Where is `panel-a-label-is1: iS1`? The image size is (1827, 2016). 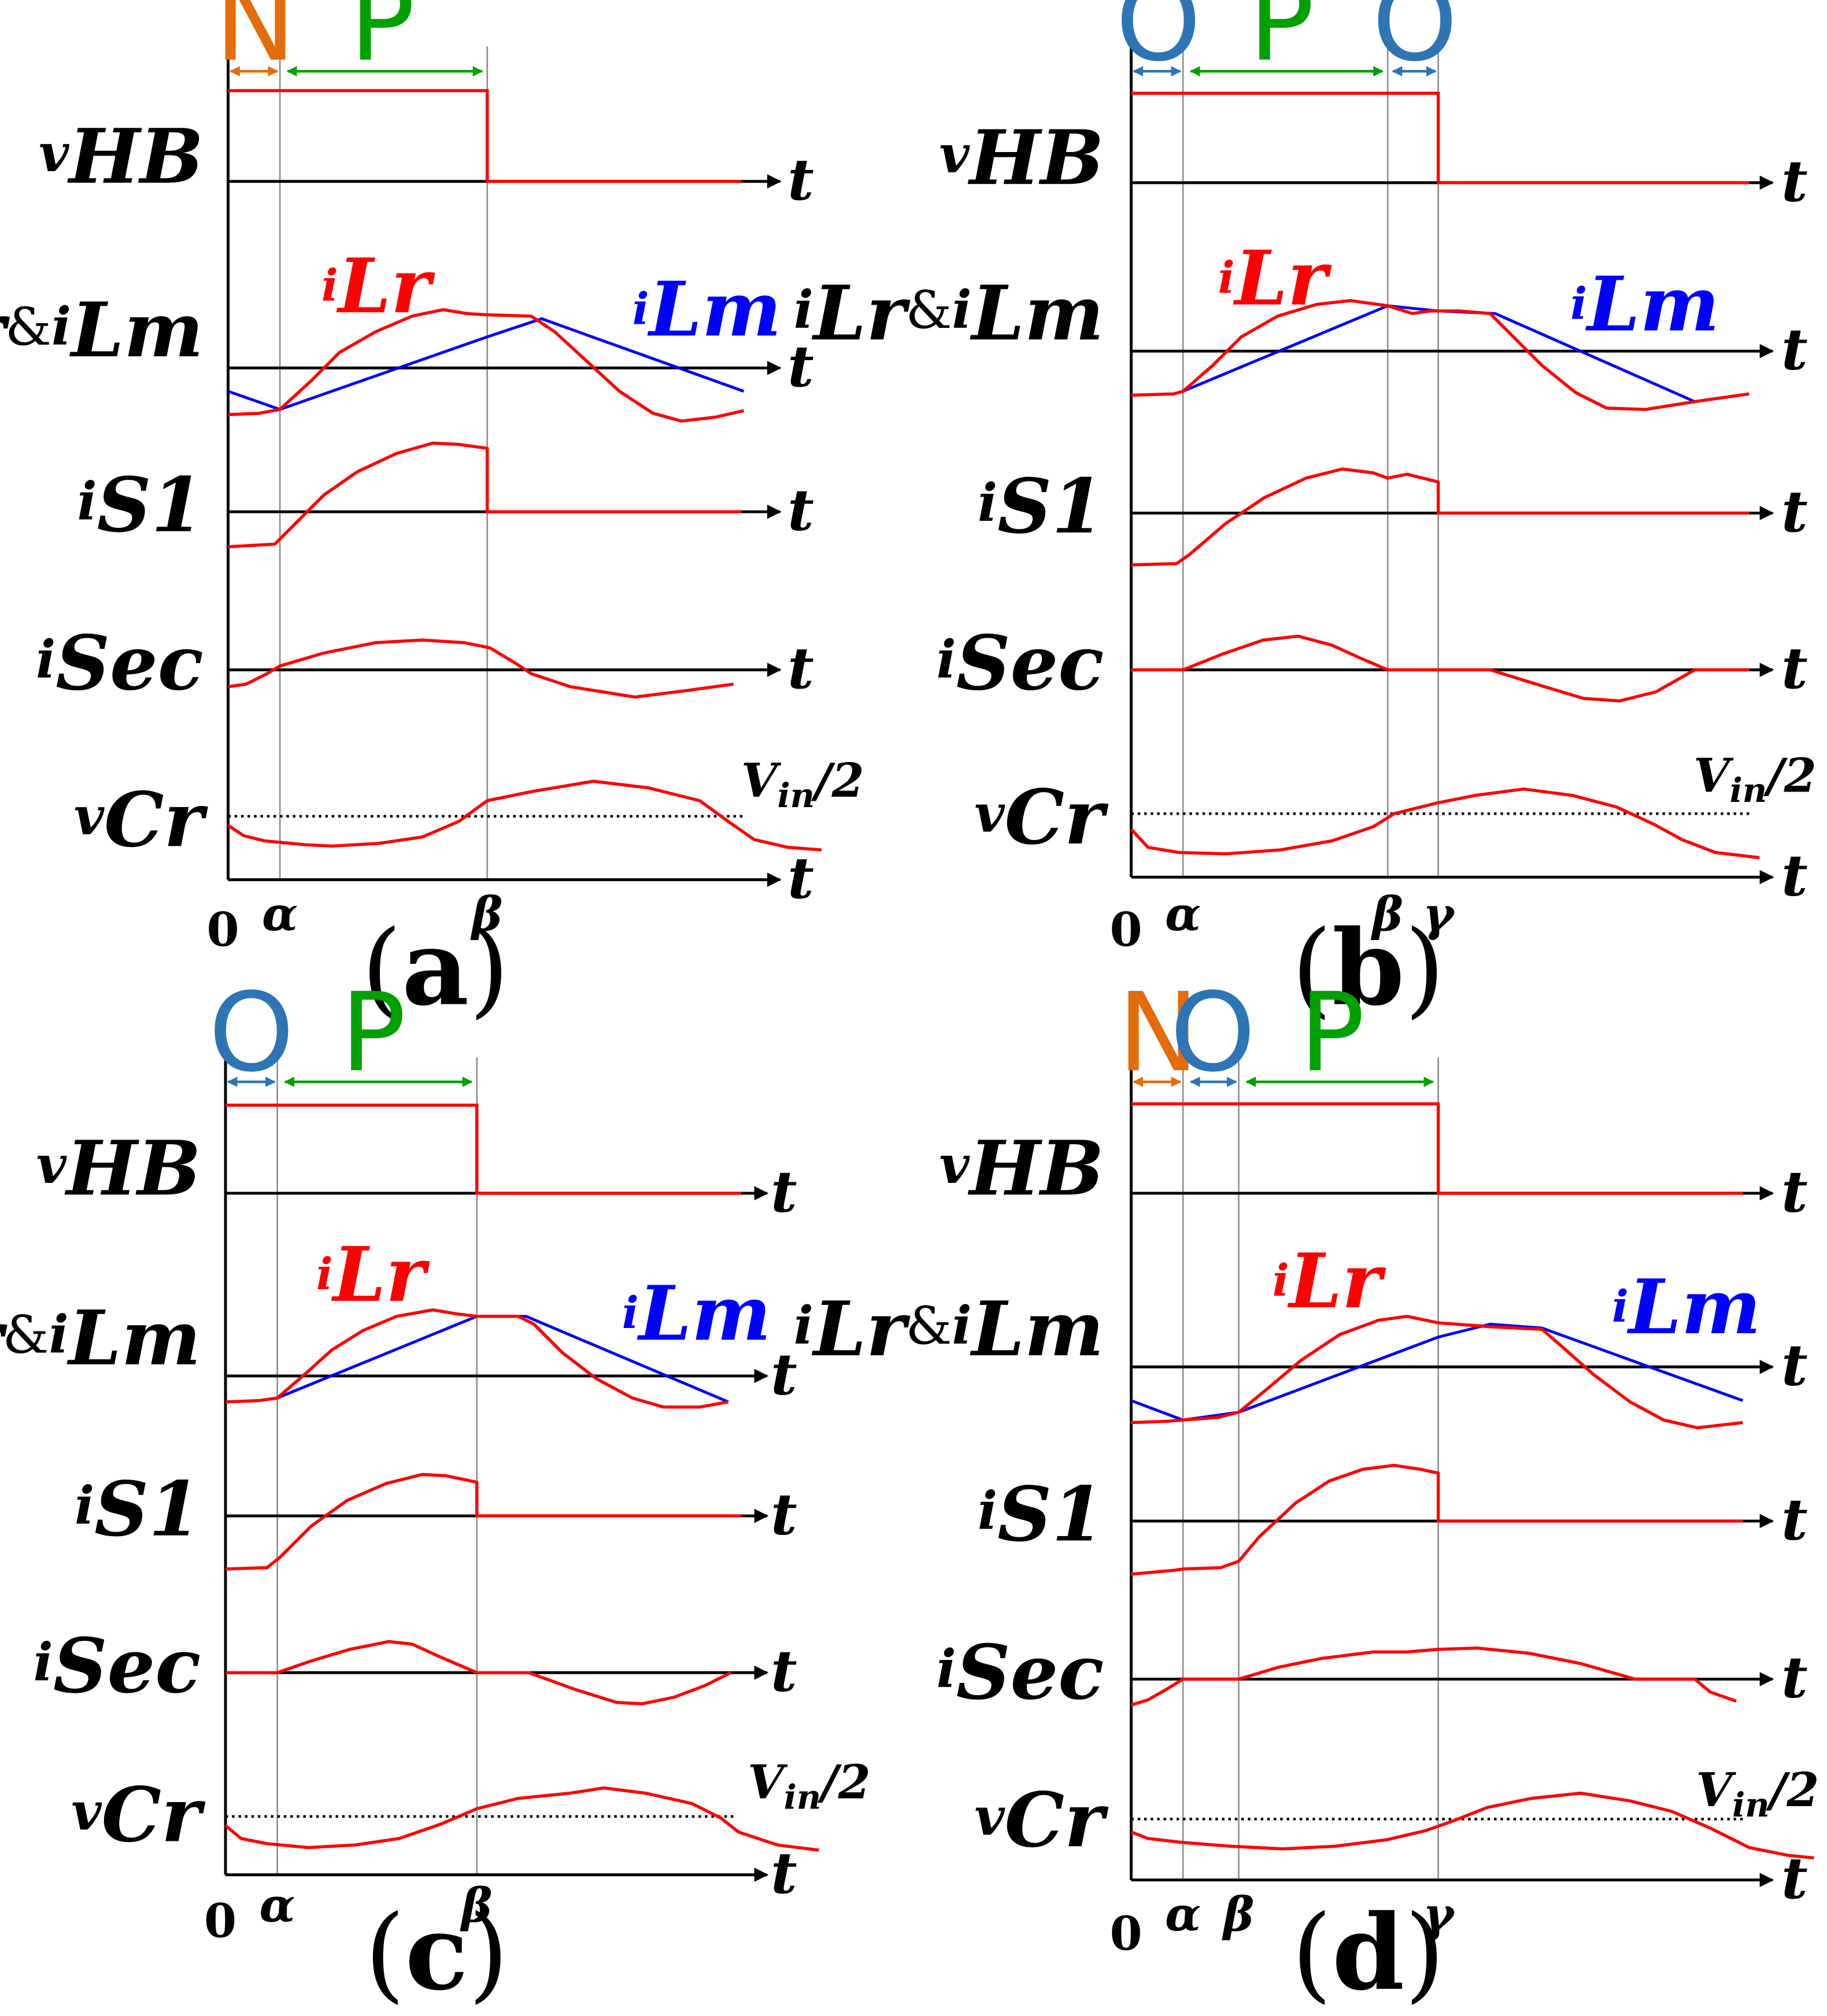 panel-a-label-is1: iS1 is located at coordinates (140, 505).